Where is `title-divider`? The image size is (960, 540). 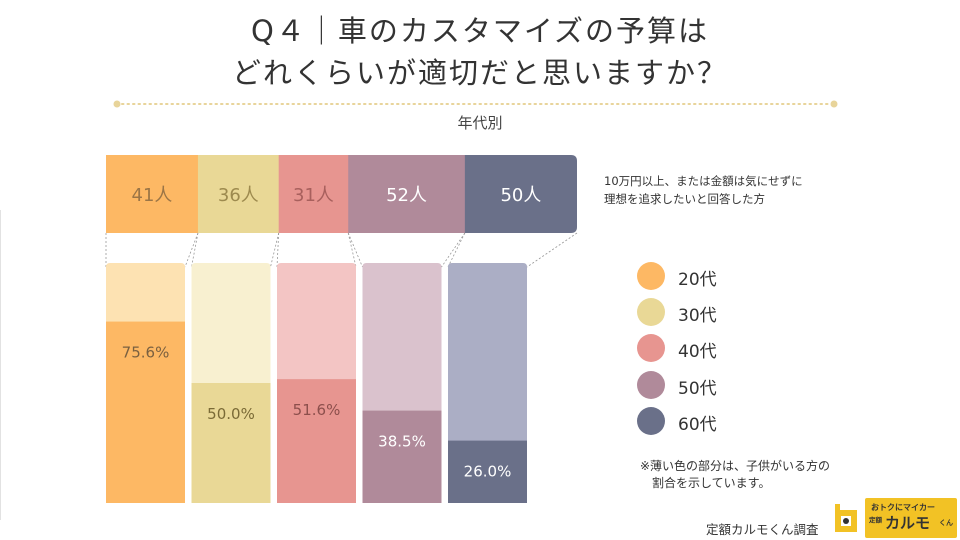 title-divider is located at coordinates (475, 104).